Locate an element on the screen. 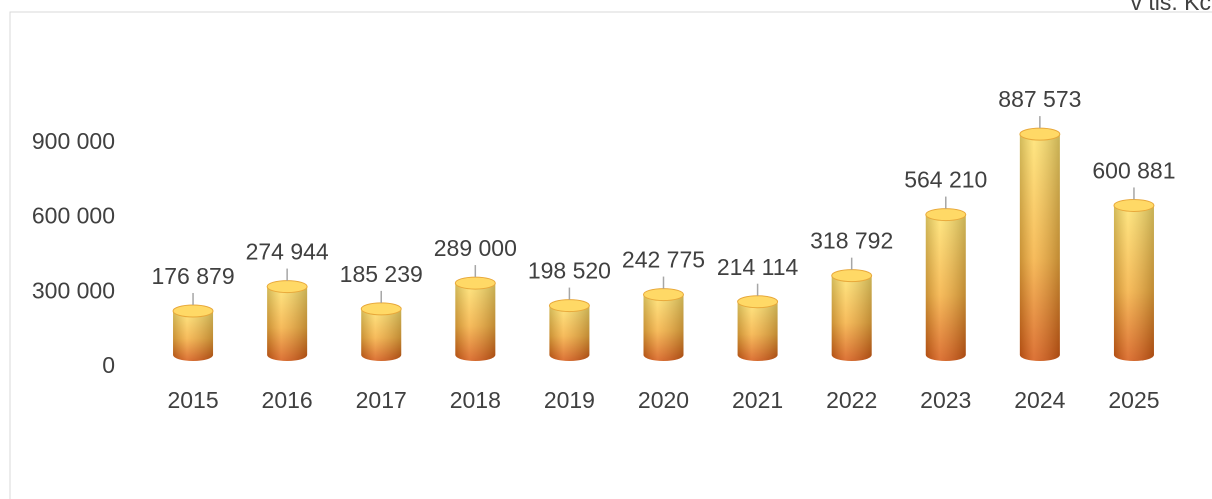 This screenshot has height=499, width=1212. x-tick-label: 2023 is located at coordinates (945, 400).